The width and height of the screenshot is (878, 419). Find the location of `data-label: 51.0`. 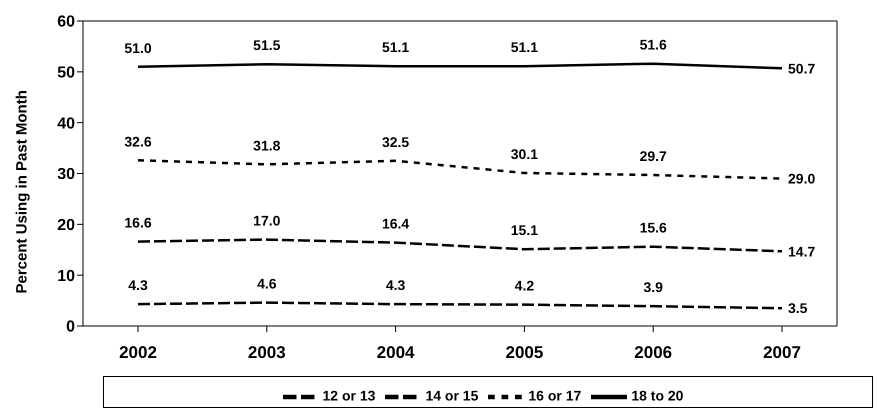

data-label: 51.0 is located at coordinates (138, 48).